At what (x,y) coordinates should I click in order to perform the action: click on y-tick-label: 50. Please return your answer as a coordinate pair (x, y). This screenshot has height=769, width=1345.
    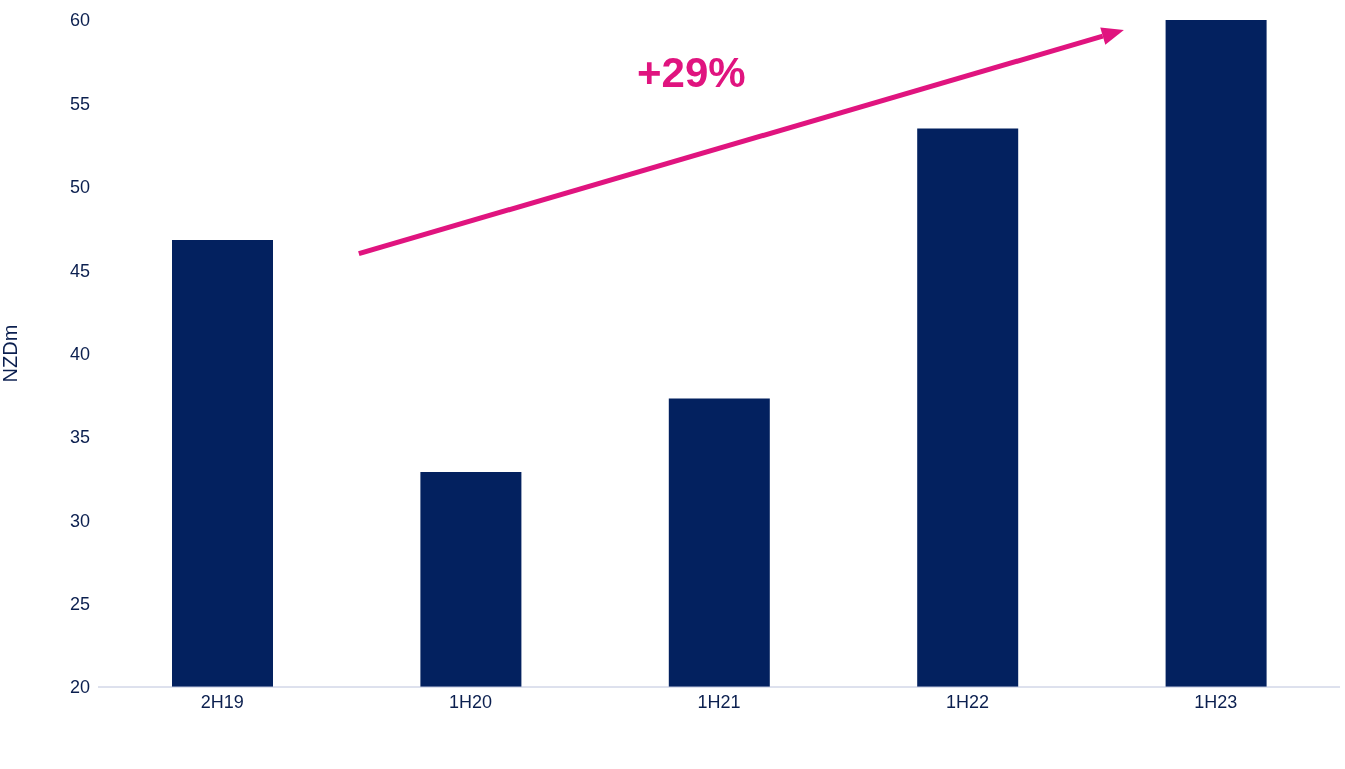
    Looking at the image, I should click on (79, 187).